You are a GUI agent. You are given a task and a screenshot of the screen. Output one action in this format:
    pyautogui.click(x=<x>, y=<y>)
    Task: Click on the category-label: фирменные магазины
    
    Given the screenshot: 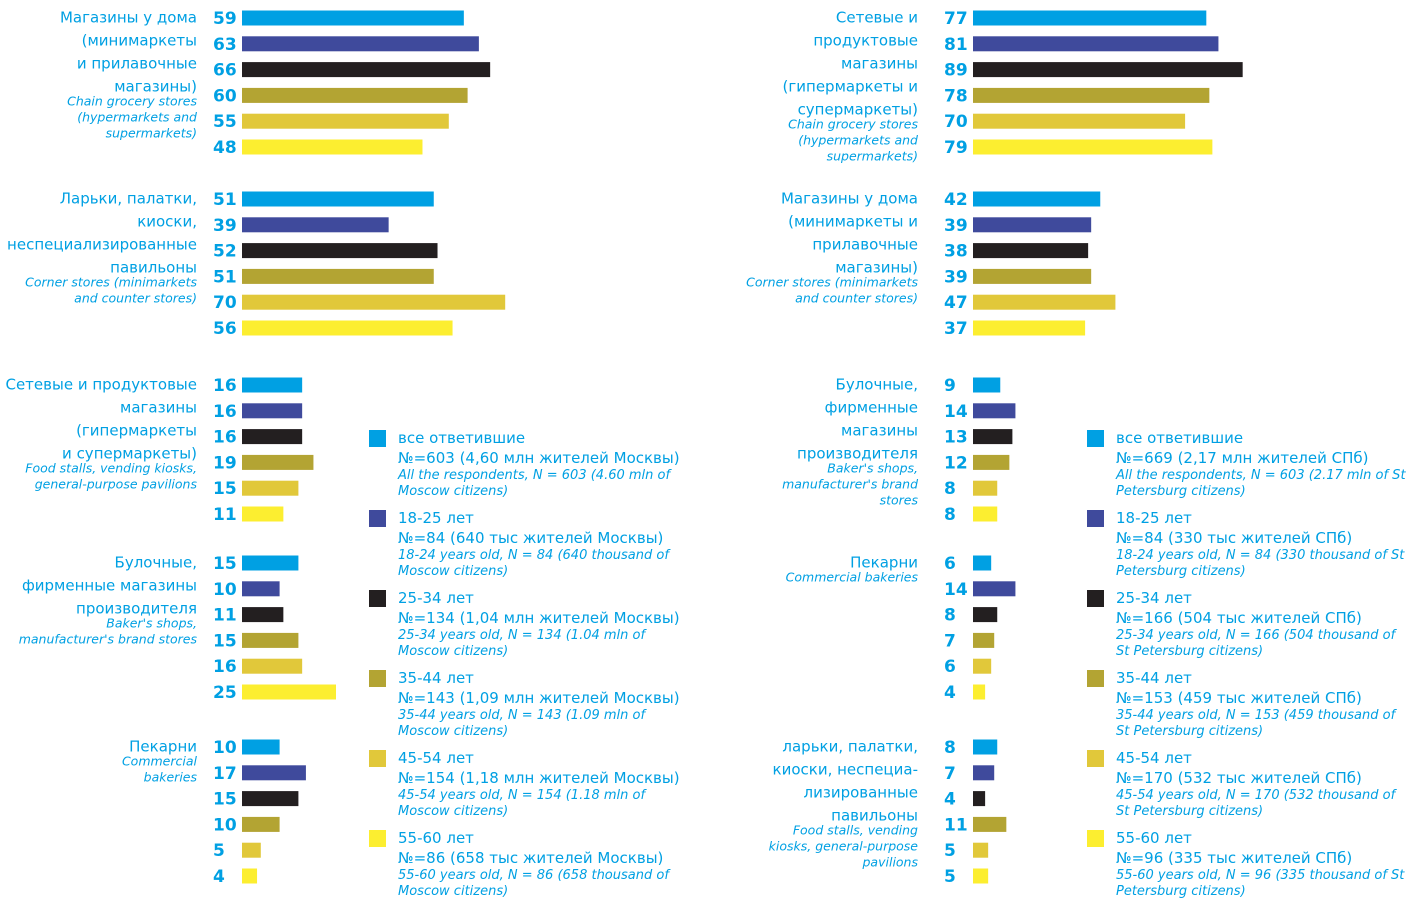 What is the action you would take?
    pyautogui.click(x=109, y=586)
    